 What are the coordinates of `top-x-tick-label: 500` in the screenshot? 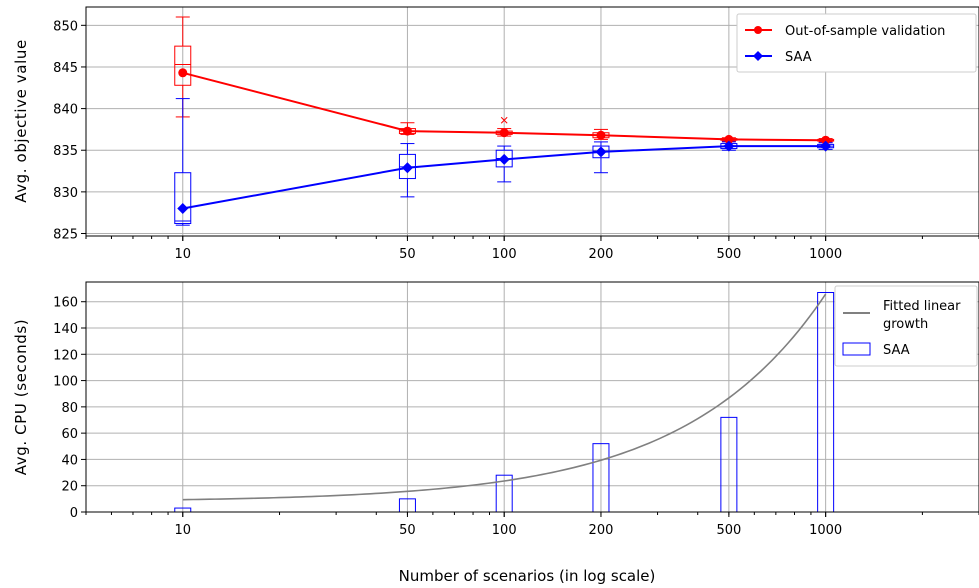 It's located at (728, 254).